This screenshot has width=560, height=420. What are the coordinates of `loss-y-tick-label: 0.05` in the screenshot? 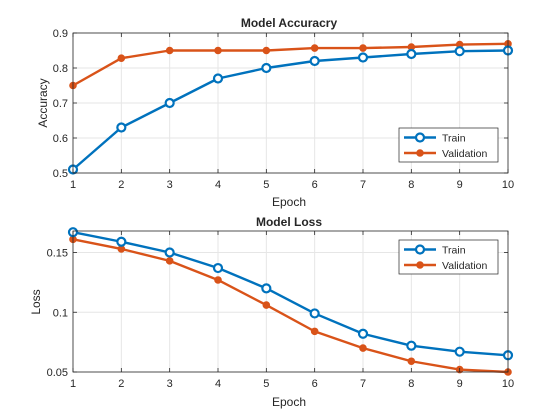 It's located at (57, 373).